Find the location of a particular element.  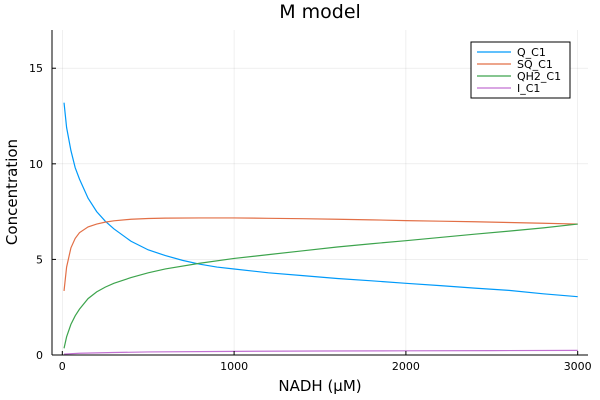

y-tick-label: 10 is located at coordinates (36, 164).